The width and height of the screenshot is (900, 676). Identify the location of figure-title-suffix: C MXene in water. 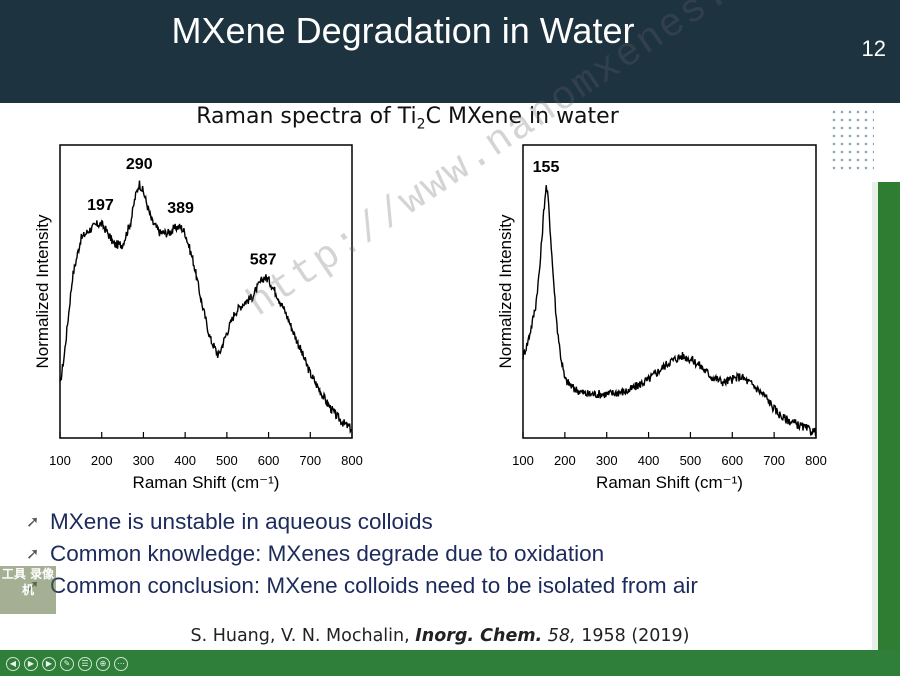
(522, 116).